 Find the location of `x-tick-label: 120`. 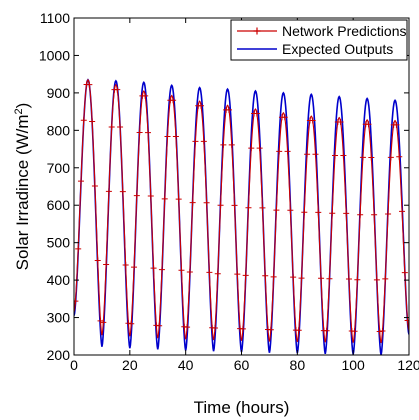

x-tick-label: 120 is located at coordinates (408, 365).